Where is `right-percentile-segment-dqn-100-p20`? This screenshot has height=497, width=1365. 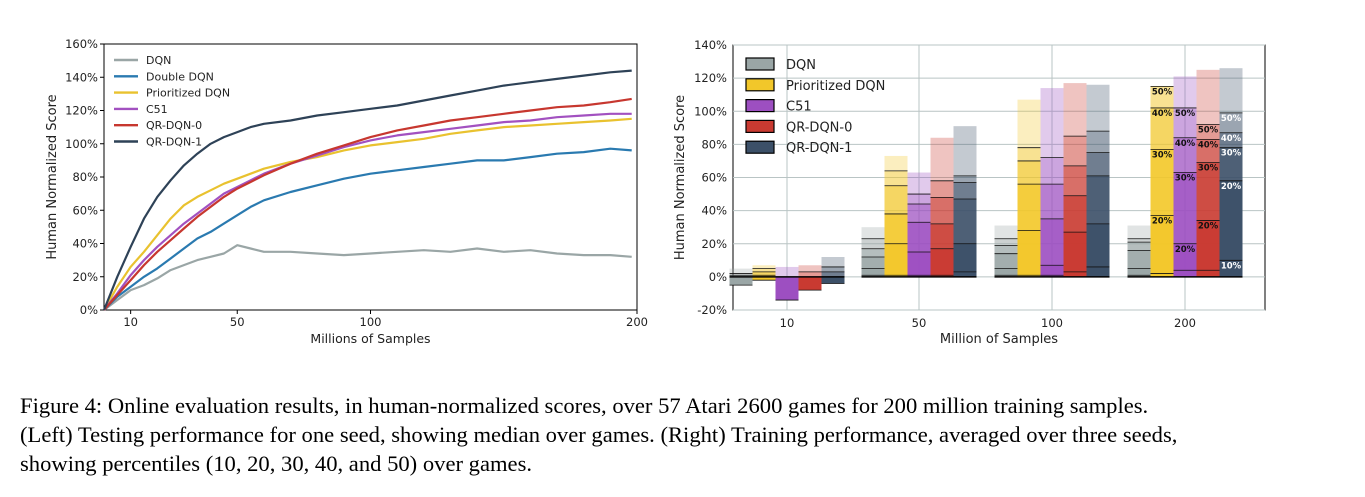
right-percentile-segment-dqn-100-p20 is located at coordinates (1006, 272).